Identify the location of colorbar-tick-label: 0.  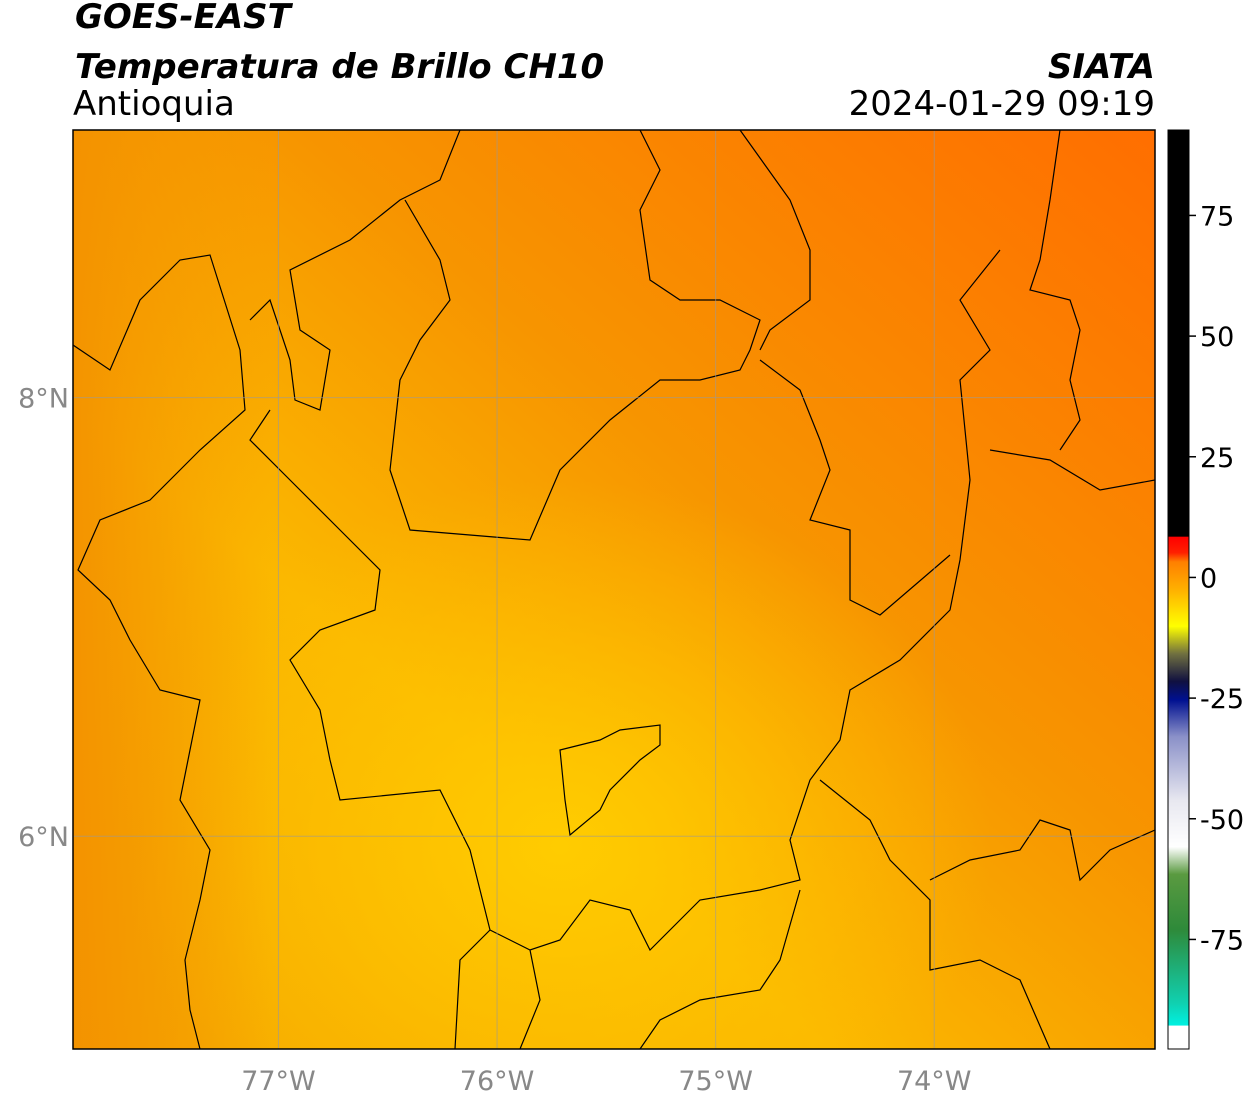
(1208, 578).